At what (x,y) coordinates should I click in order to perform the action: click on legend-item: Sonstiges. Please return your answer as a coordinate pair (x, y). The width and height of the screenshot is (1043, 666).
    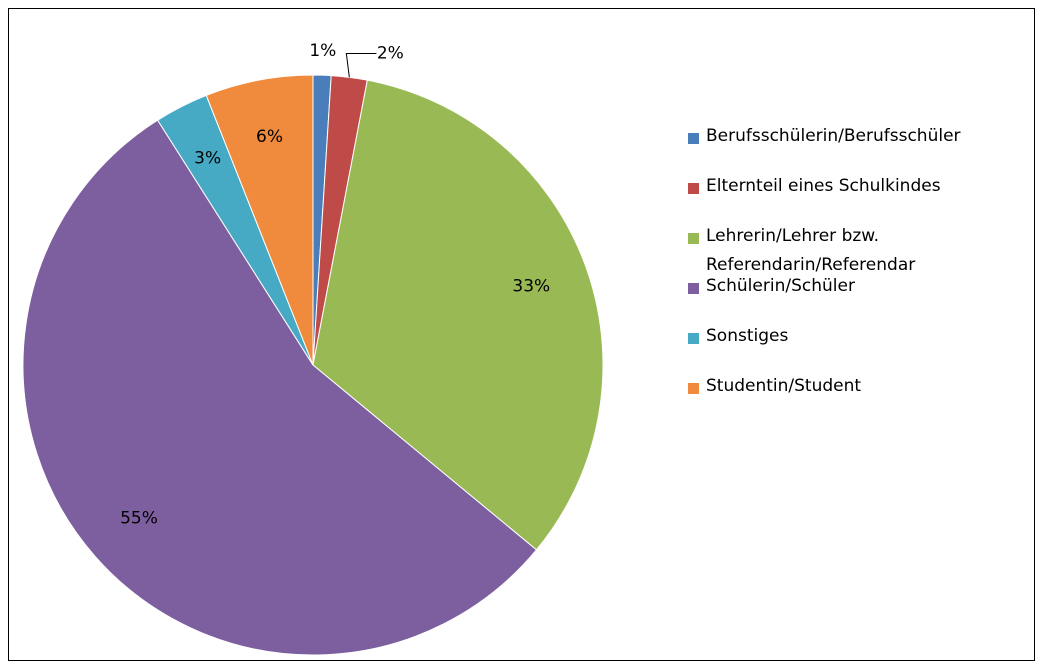
    Looking at the image, I should click on (838, 352).